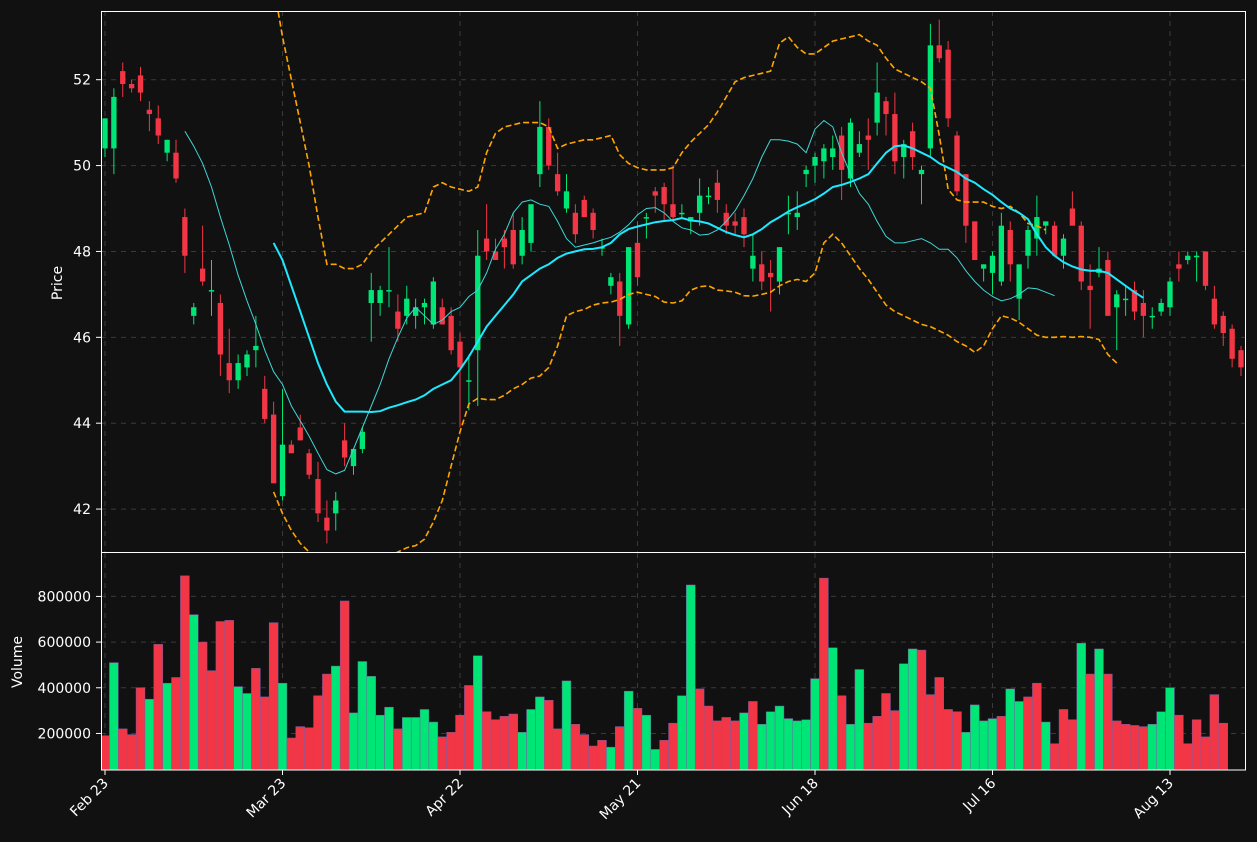  What do you see at coordinates (1153, 799) in the screenshot?
I see `x-tick-label: Aug 13` at bounding box center [1153, 799].